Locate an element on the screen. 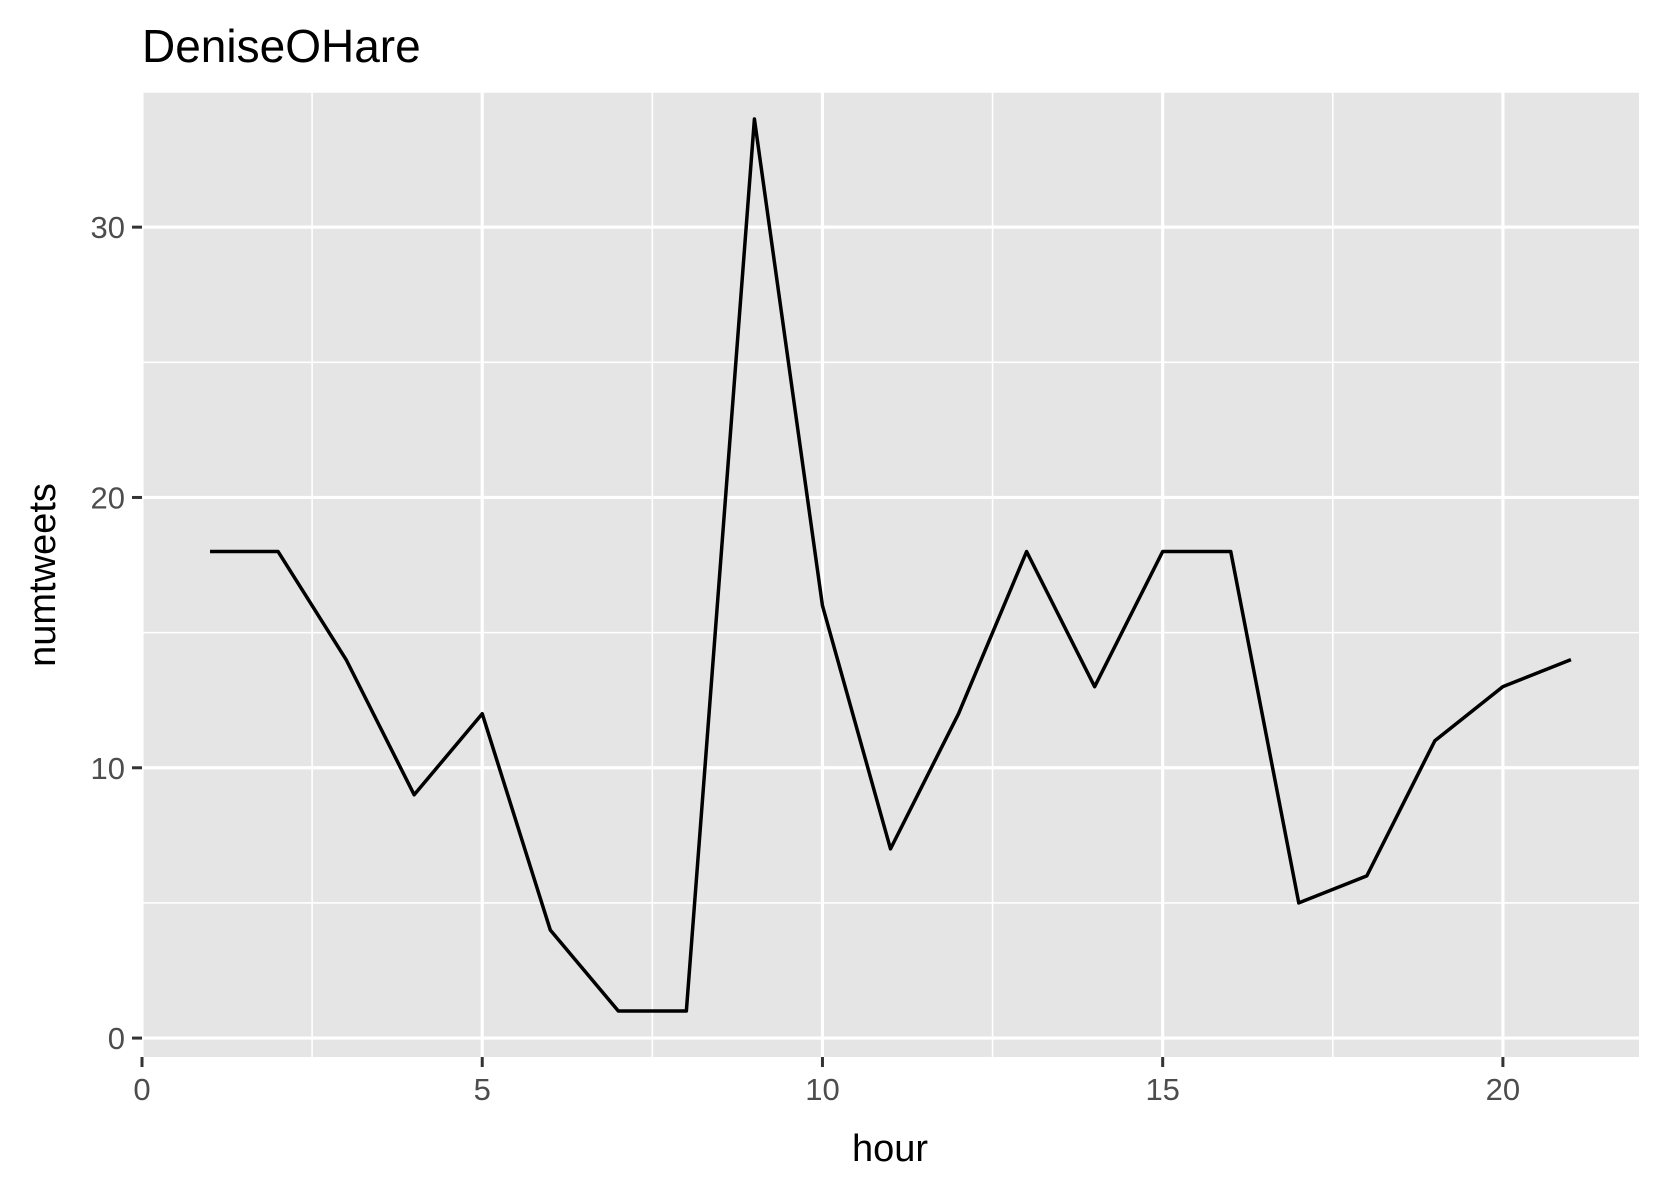  y-axis-ticks: 0 10 20 30 is located at coordinates (116, 633).